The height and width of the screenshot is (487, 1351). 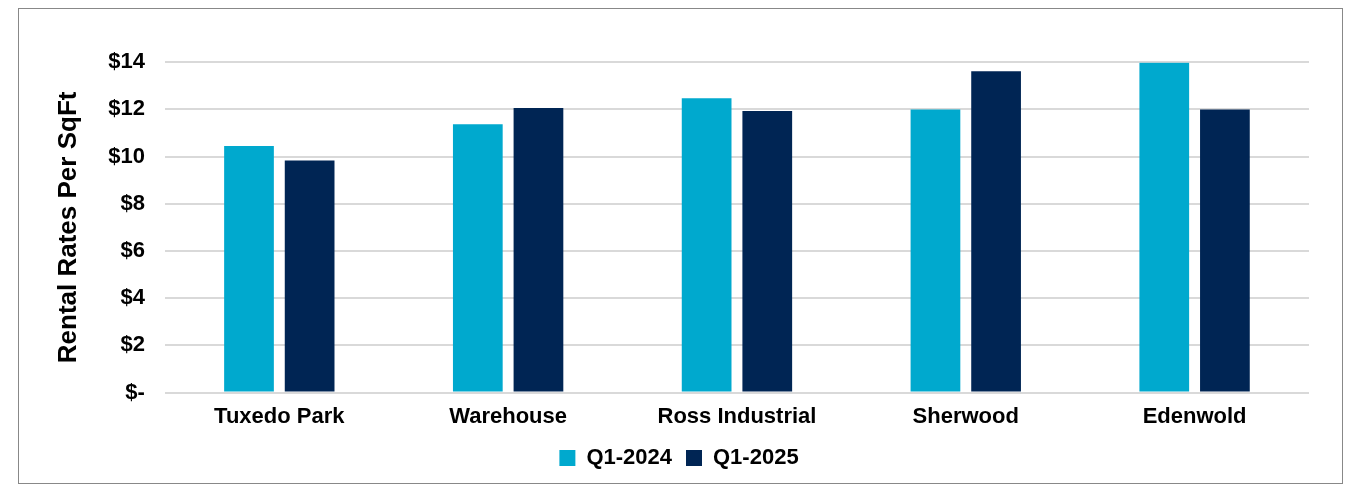 What do you see at coordinates (756, 457) in the screenshot?
I see `legend-label: Q1-2025` at bounding box center [756, 457].